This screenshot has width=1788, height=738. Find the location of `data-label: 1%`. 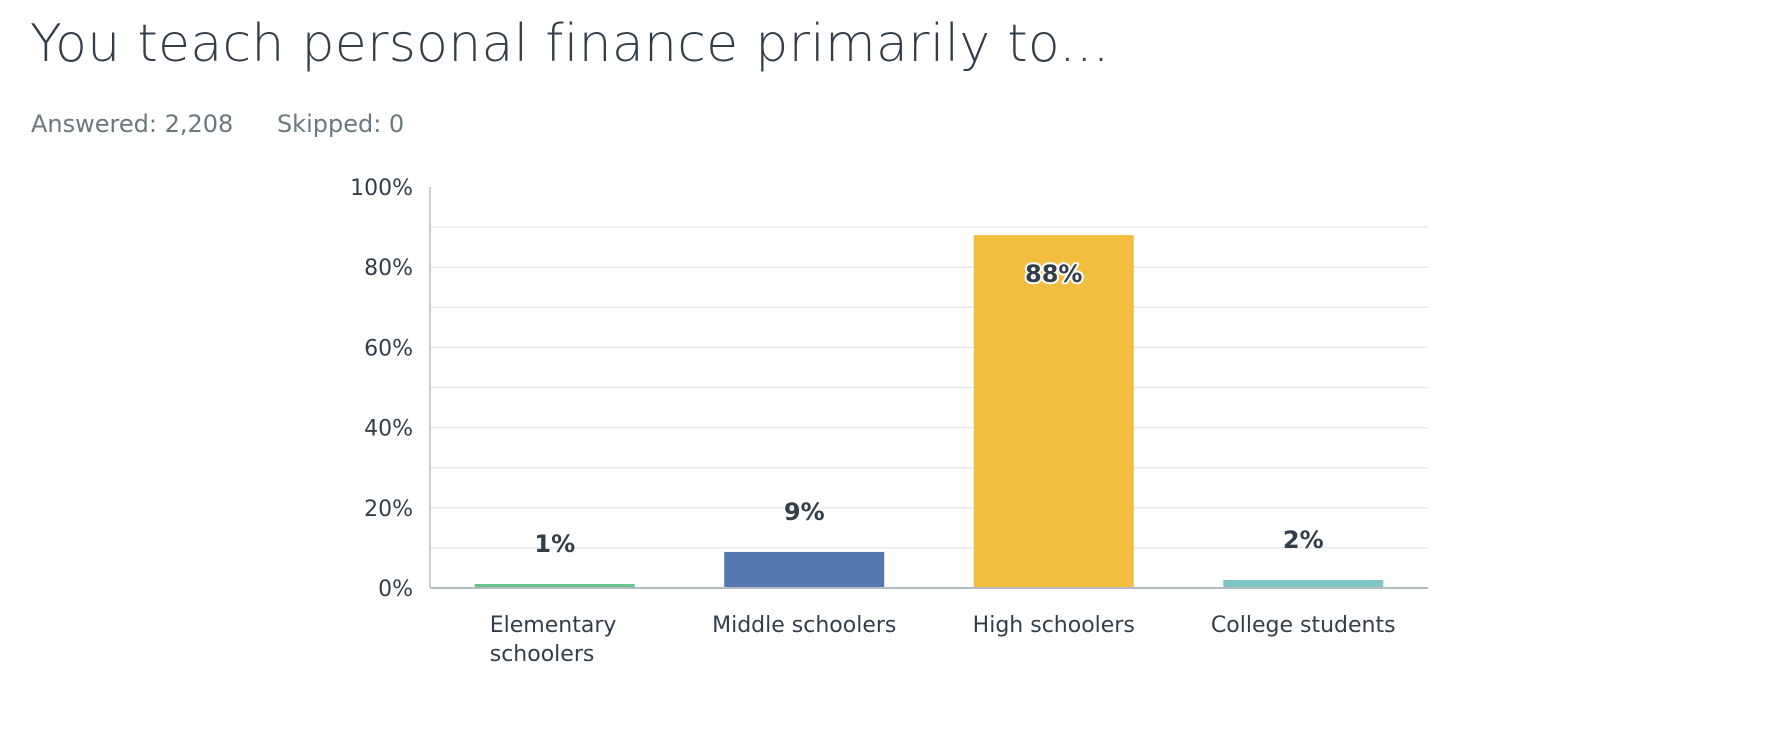

data-label: 1% is located at coordinates (554, 544).